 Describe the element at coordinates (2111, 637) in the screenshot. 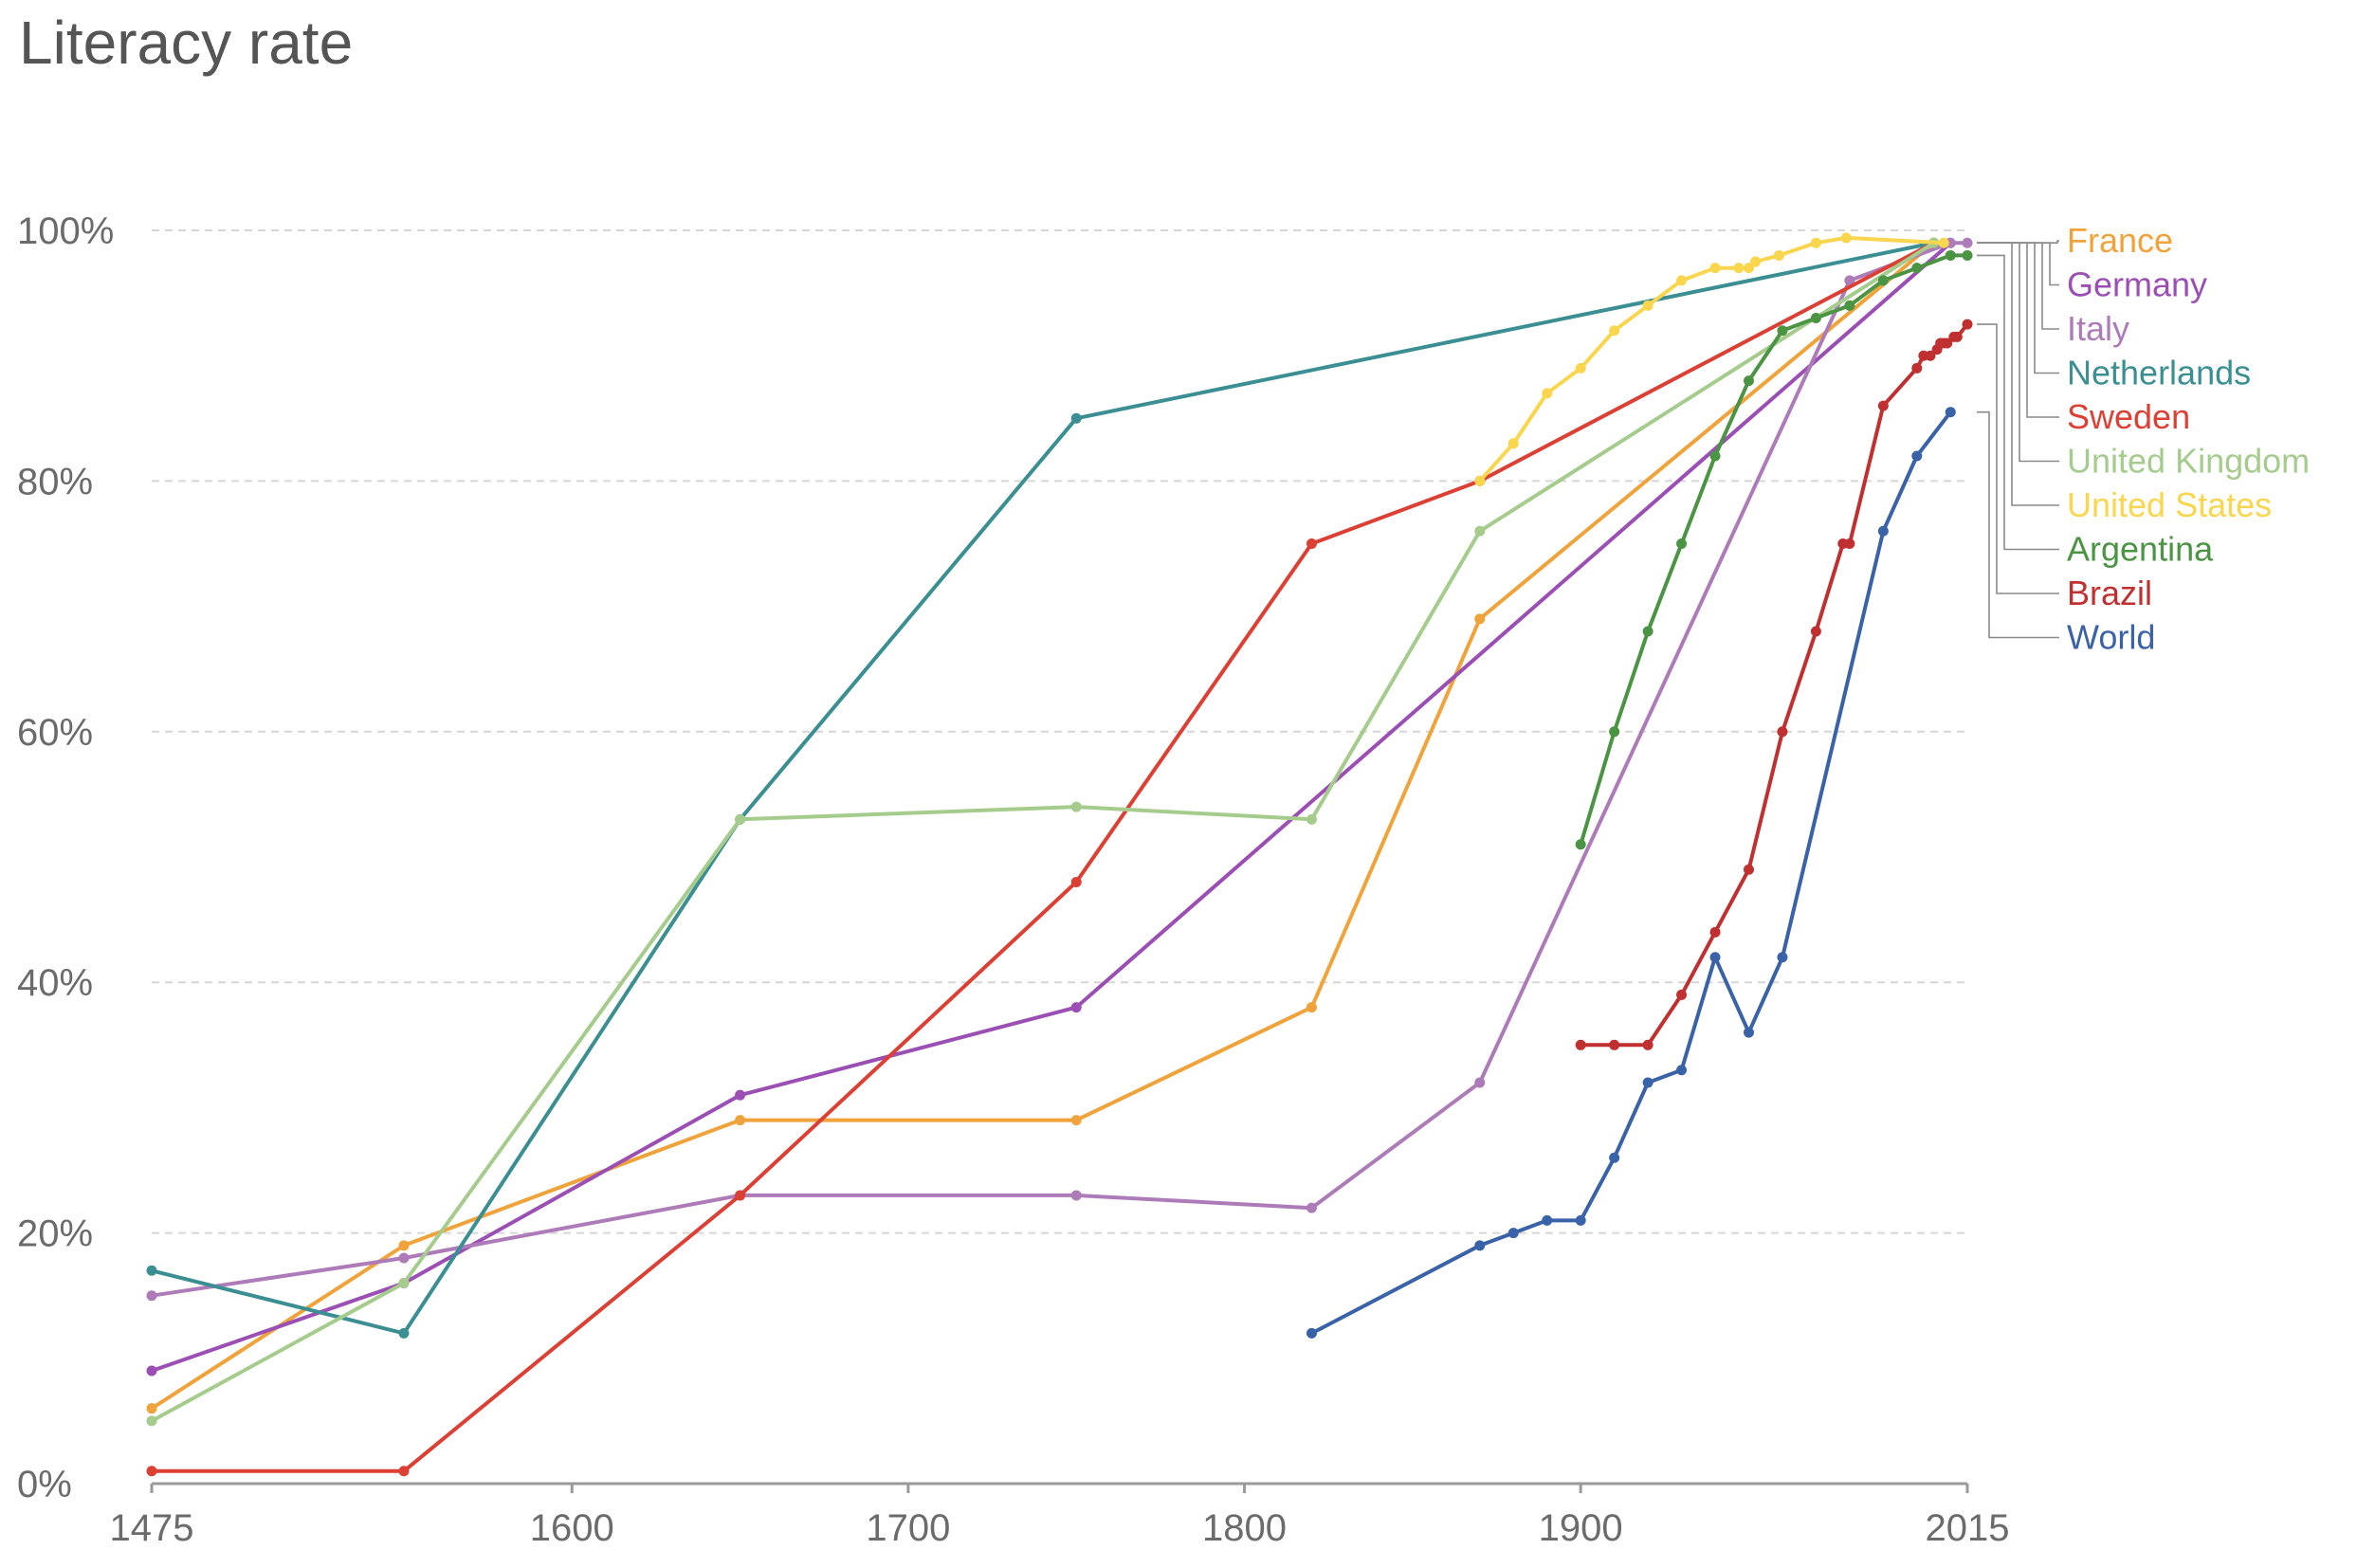

I see `legend-label-world: World` at that location.